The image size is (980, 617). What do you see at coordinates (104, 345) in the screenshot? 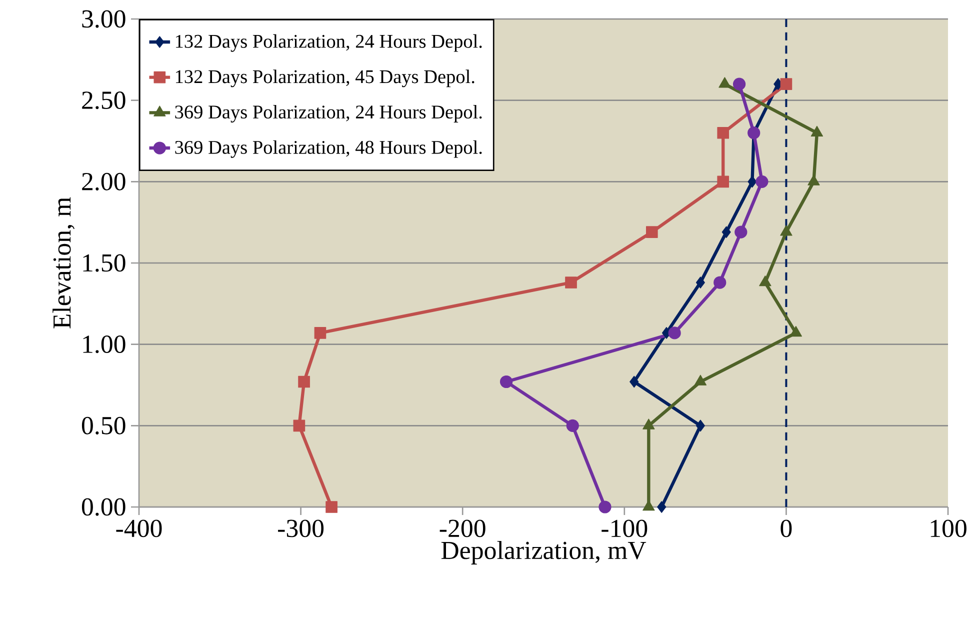
I see `y-tick-label: 1.00` at bounding box center [104, 345].